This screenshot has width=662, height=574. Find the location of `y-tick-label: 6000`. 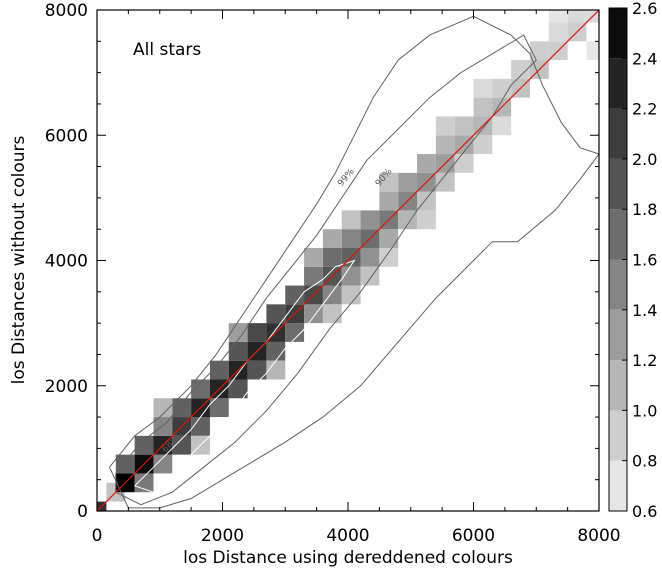

y-tick-label: 6000 is located at coordinates (66, 136).